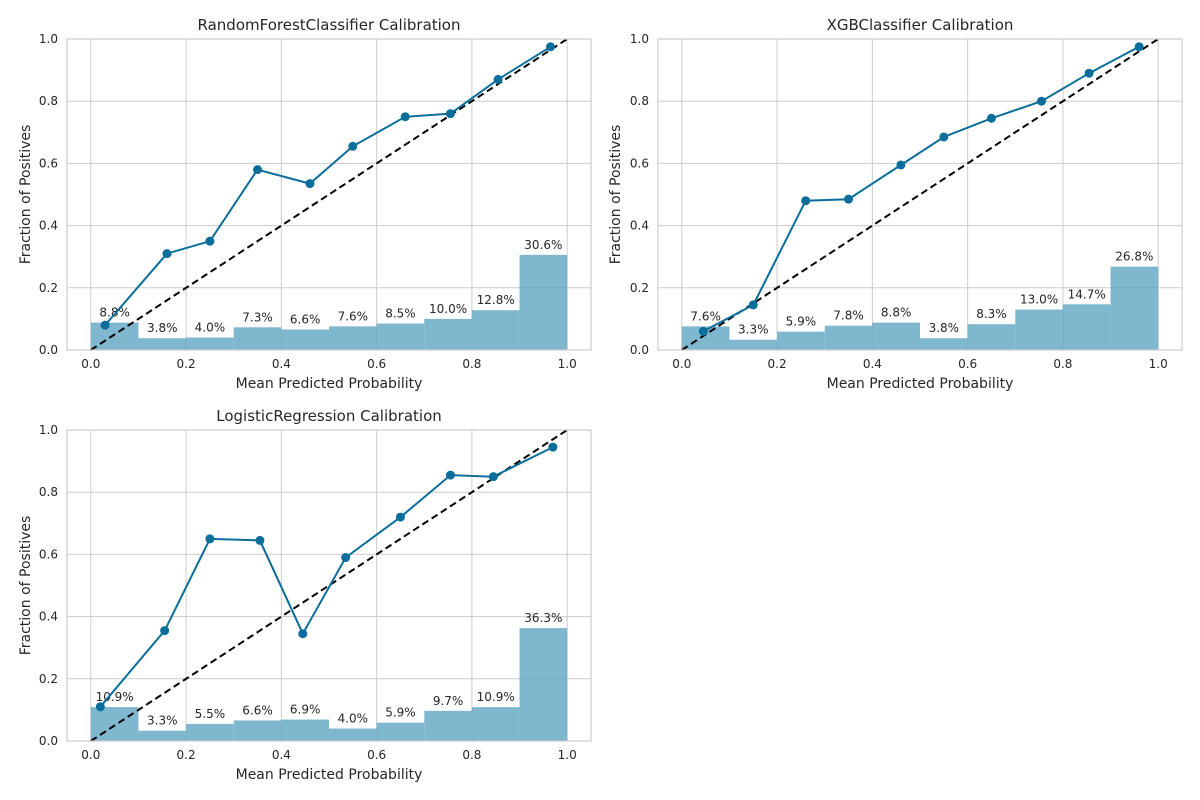  I want to click on bar-data-label: 7.8%, so click(848, 316).